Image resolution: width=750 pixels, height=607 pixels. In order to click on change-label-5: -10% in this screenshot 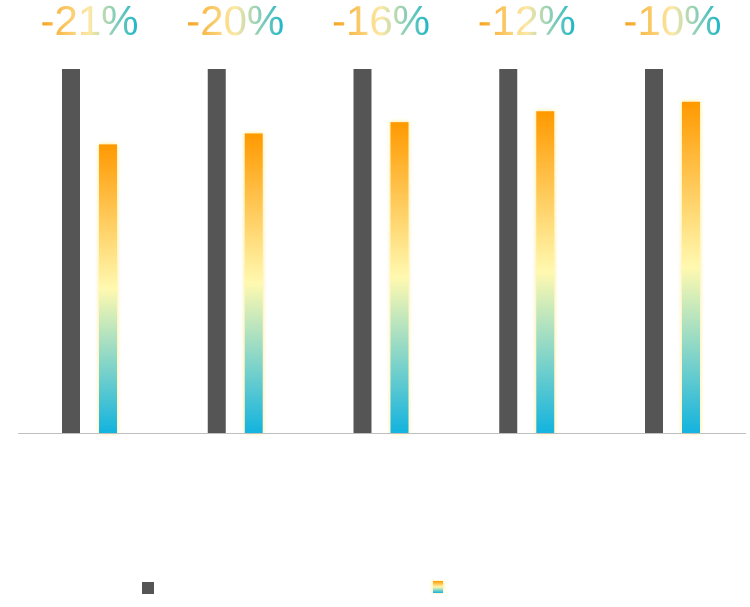, I will do `click(672, 22)`.